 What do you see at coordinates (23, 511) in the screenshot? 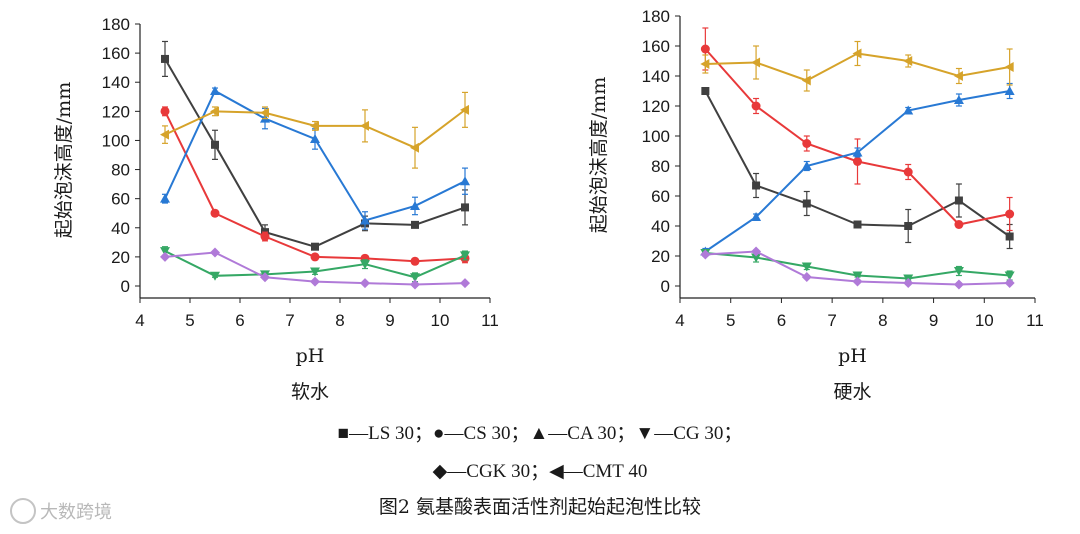
I see `watermark-logo-icon` at bounding box center [23, 511].